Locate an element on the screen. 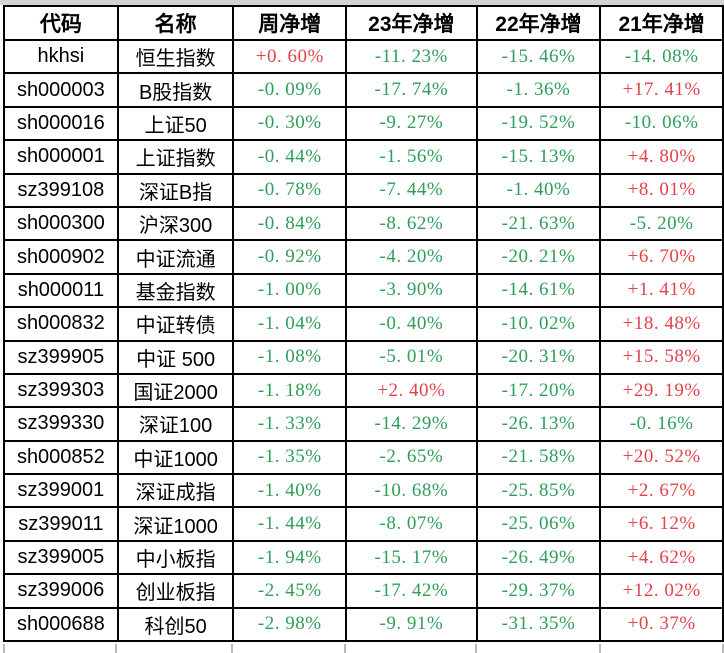  pct-cell: -1. 08% is located at coordinates (290, 357).